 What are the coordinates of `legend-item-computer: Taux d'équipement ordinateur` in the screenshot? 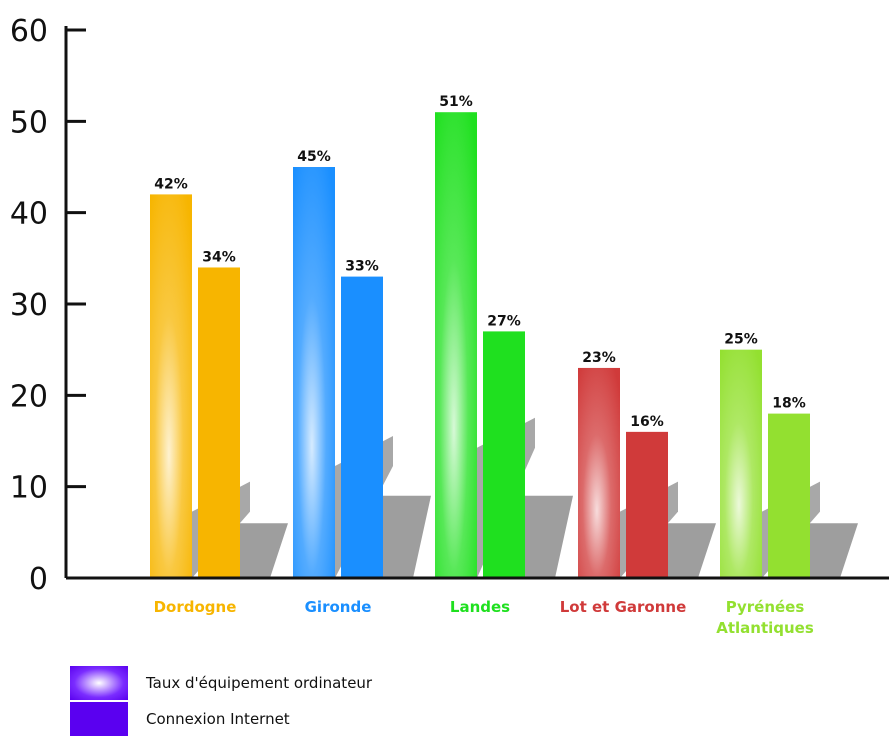 It's located at (221, 683).